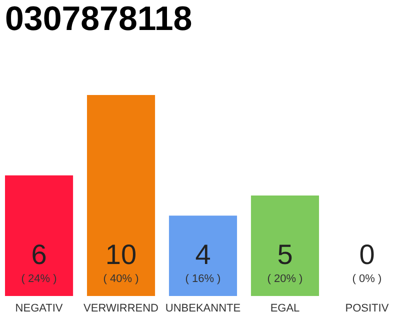  What do you see at coordinates (285, 254) in the screenshot?
I see `data-label: 5` at bounding box center [285, 254].